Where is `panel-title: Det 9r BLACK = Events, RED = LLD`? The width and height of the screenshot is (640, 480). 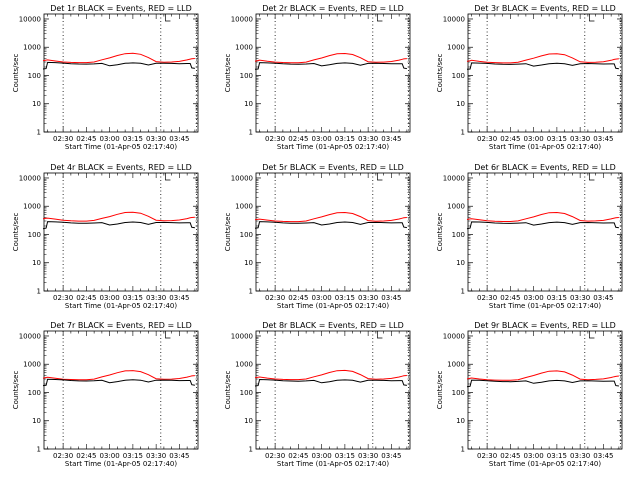 panel-title: Det 9r BLACK = Events, RED = LLD is located at coordinates (545, 325).